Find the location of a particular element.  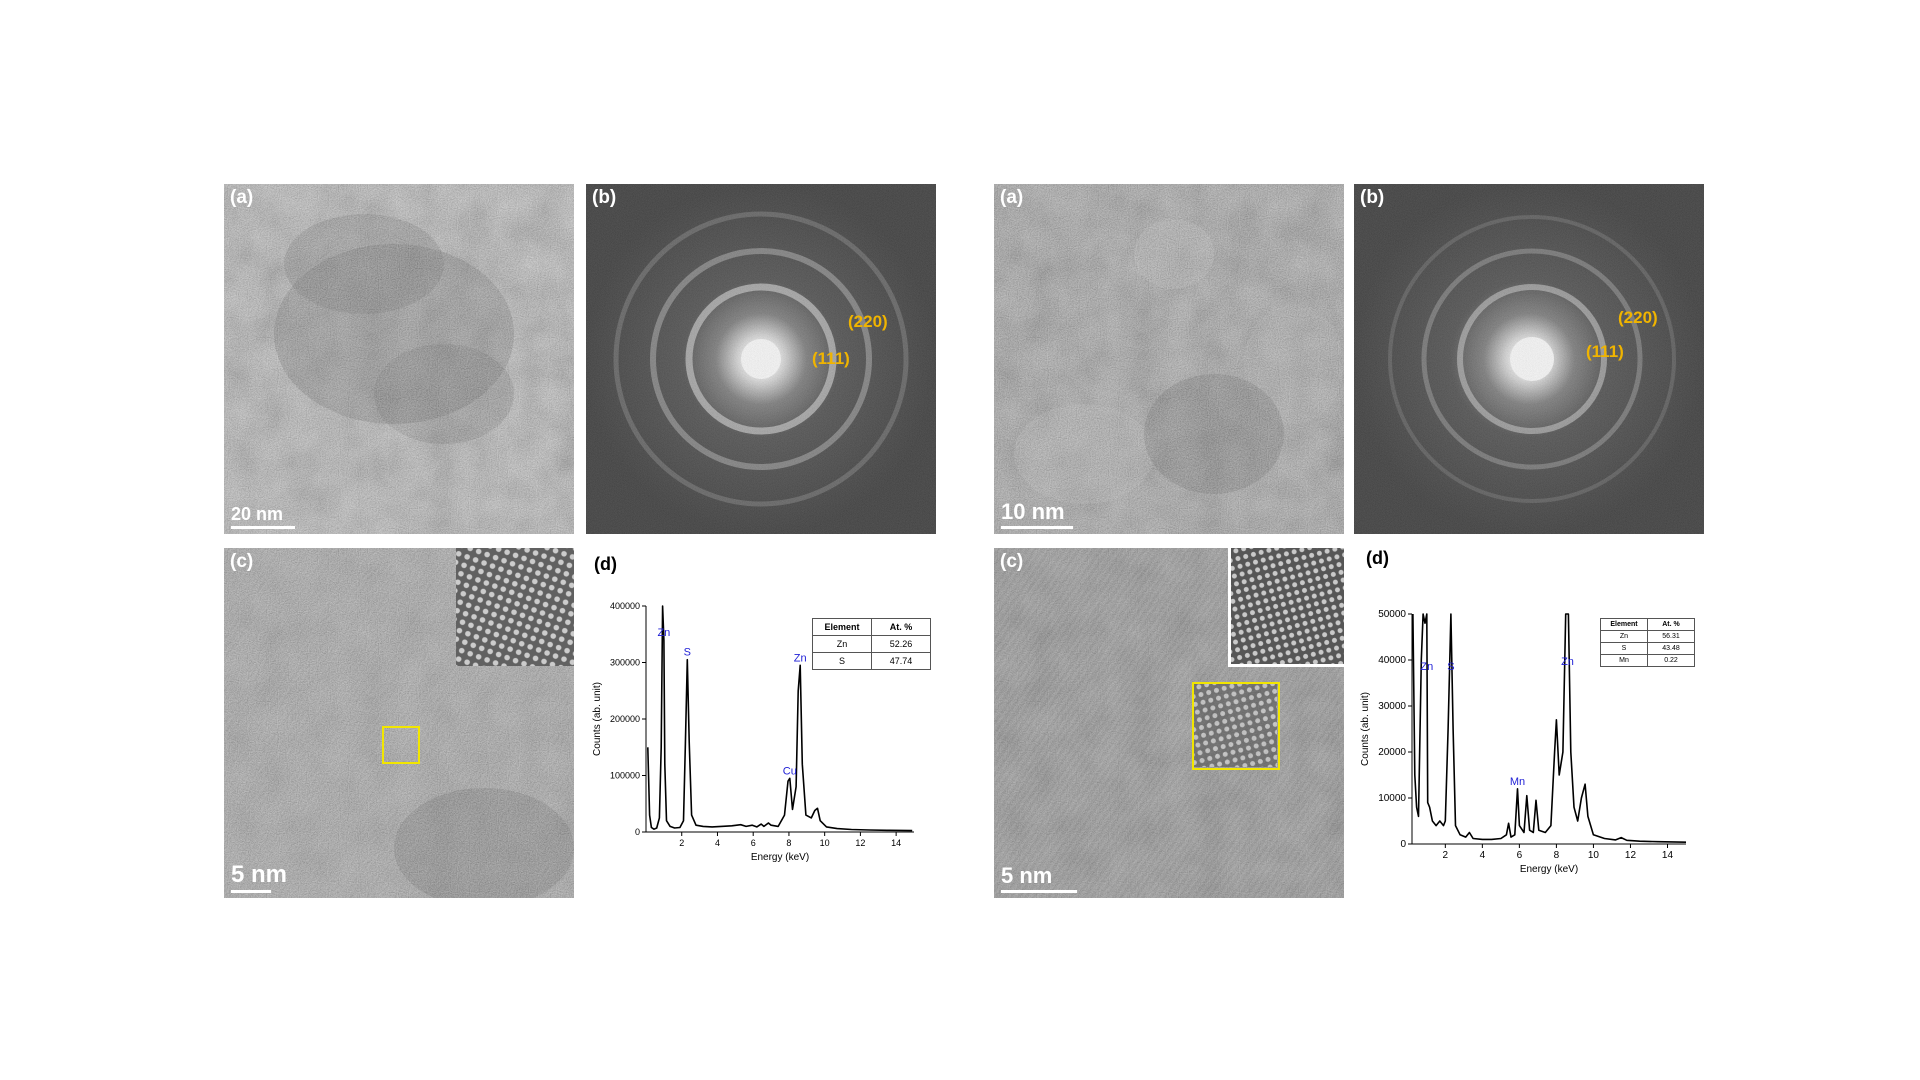

right-hrtem-image-c: (c) 5 nm is located at coordinates (1169, 723).